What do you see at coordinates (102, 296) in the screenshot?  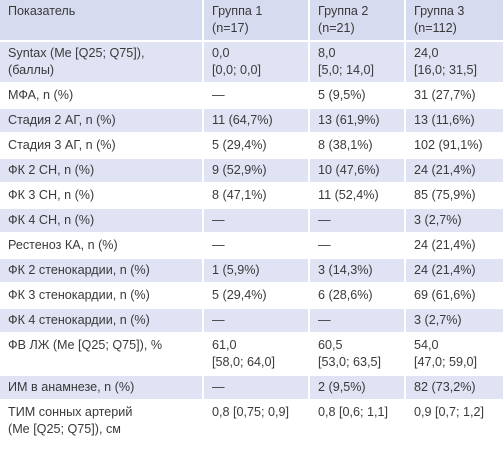 I see `row-label: ФК 3 стенокардии, n (%)` at bounding box center [102, 296].